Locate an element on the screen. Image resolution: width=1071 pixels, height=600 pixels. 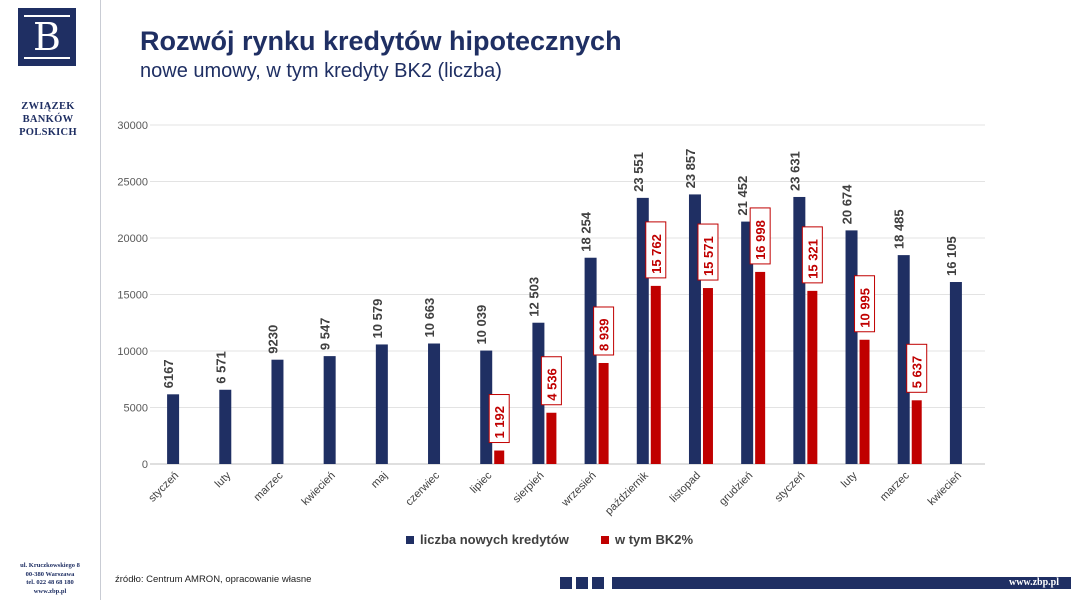
data-label-new-loans: 6 571 is located at coordinates (220, 367).